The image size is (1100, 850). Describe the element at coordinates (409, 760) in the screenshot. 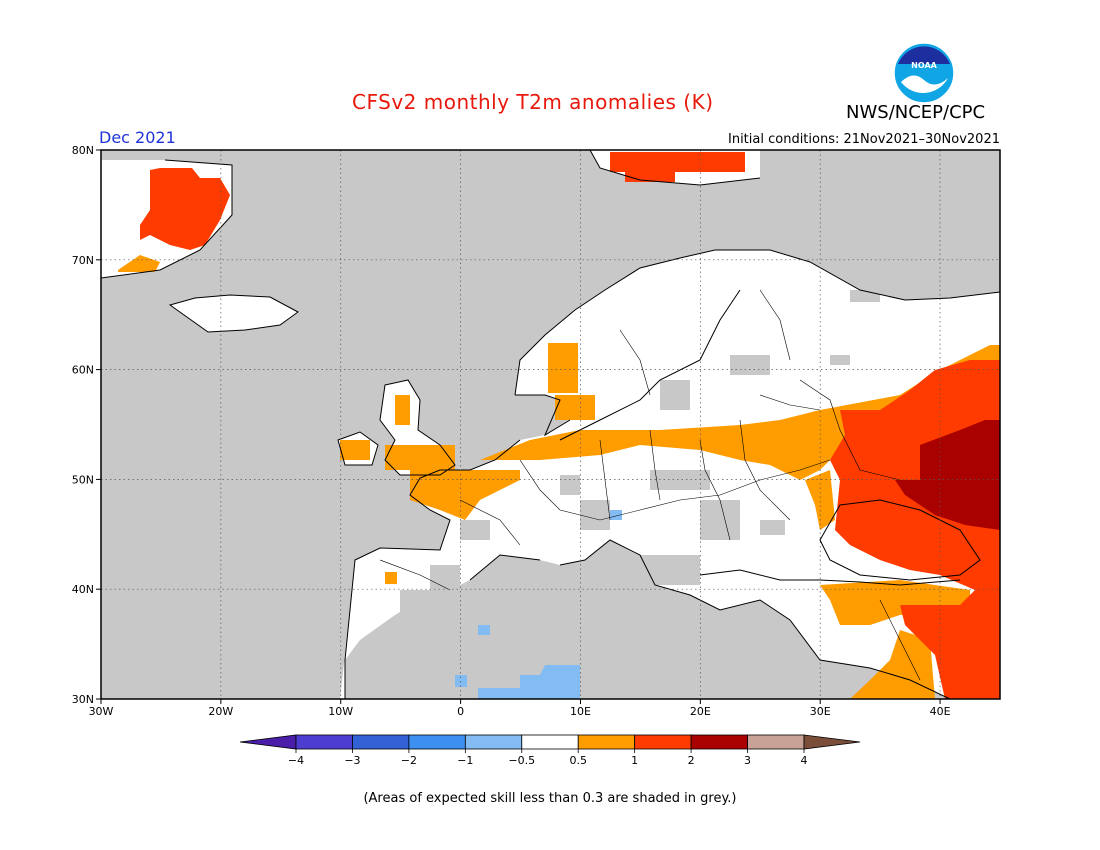

I see `colorbar-tick-label: −2` at that location.